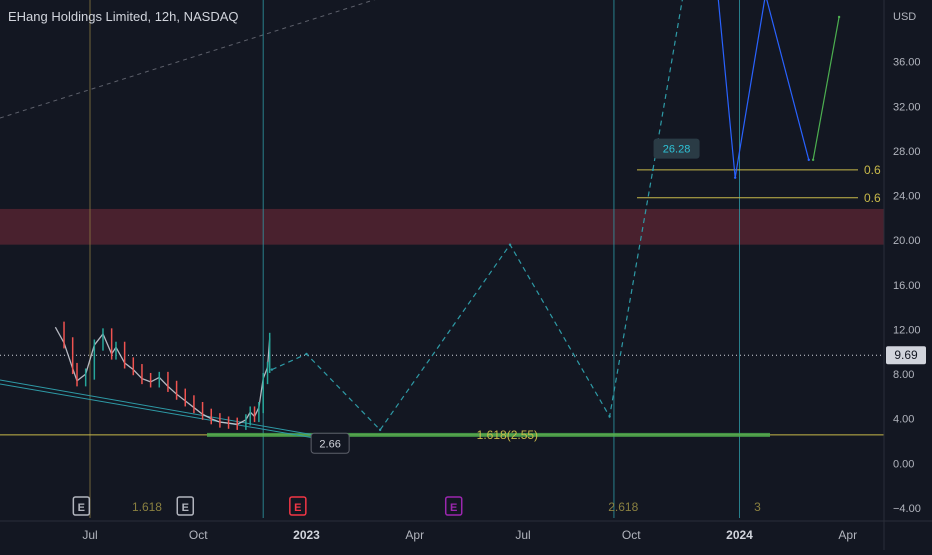 This screenshot has width=932, height=555. I want to click on y-axis-tick-6: 12.00, so click(907, 330).